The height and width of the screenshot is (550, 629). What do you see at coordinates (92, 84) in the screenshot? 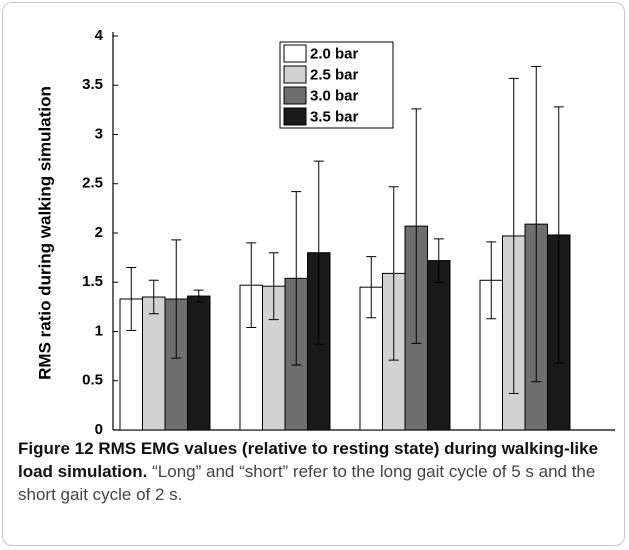
I see `y-tick-label: 3.5` at bounding box center [92, 84].